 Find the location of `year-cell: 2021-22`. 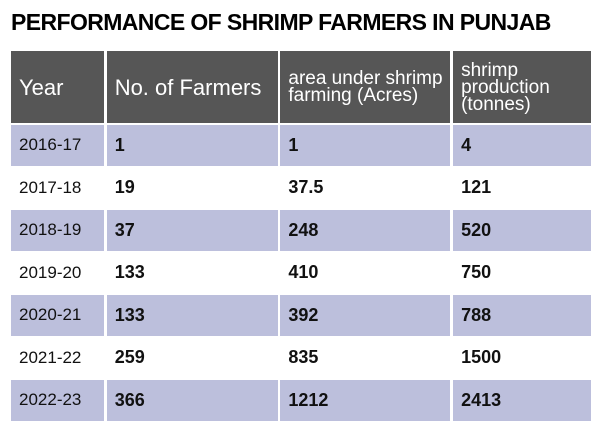

year-cell: 2021-22 is located at coordinates (50, 357).